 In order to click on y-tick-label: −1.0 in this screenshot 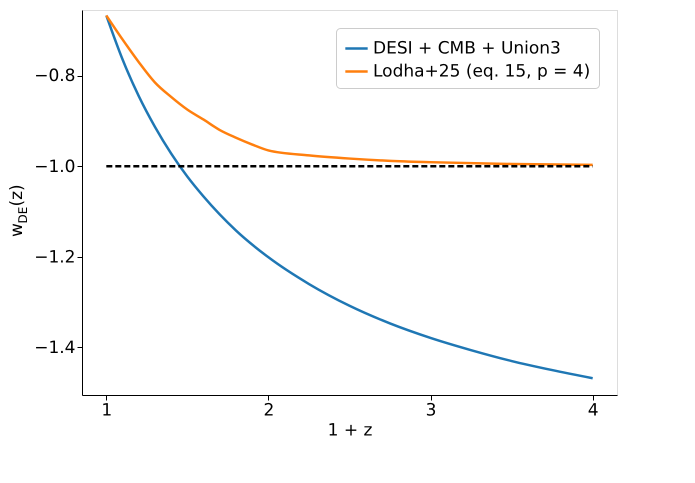, I will do `click(55, 166)`.